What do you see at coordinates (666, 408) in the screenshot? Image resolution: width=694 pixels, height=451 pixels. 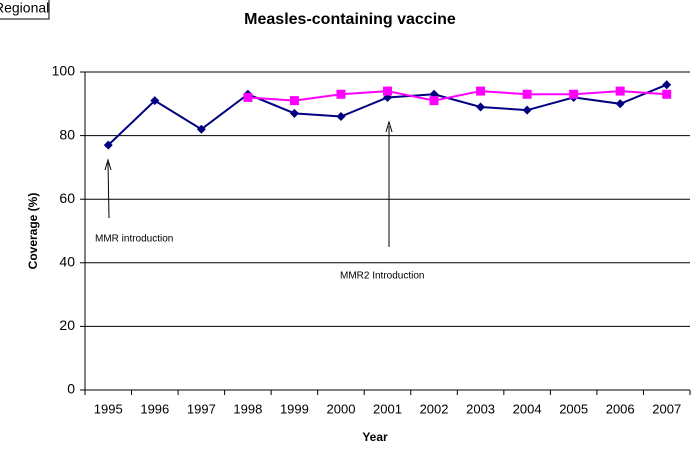 I see `x-tick-label: 2007` at bounding box center [666, 408].